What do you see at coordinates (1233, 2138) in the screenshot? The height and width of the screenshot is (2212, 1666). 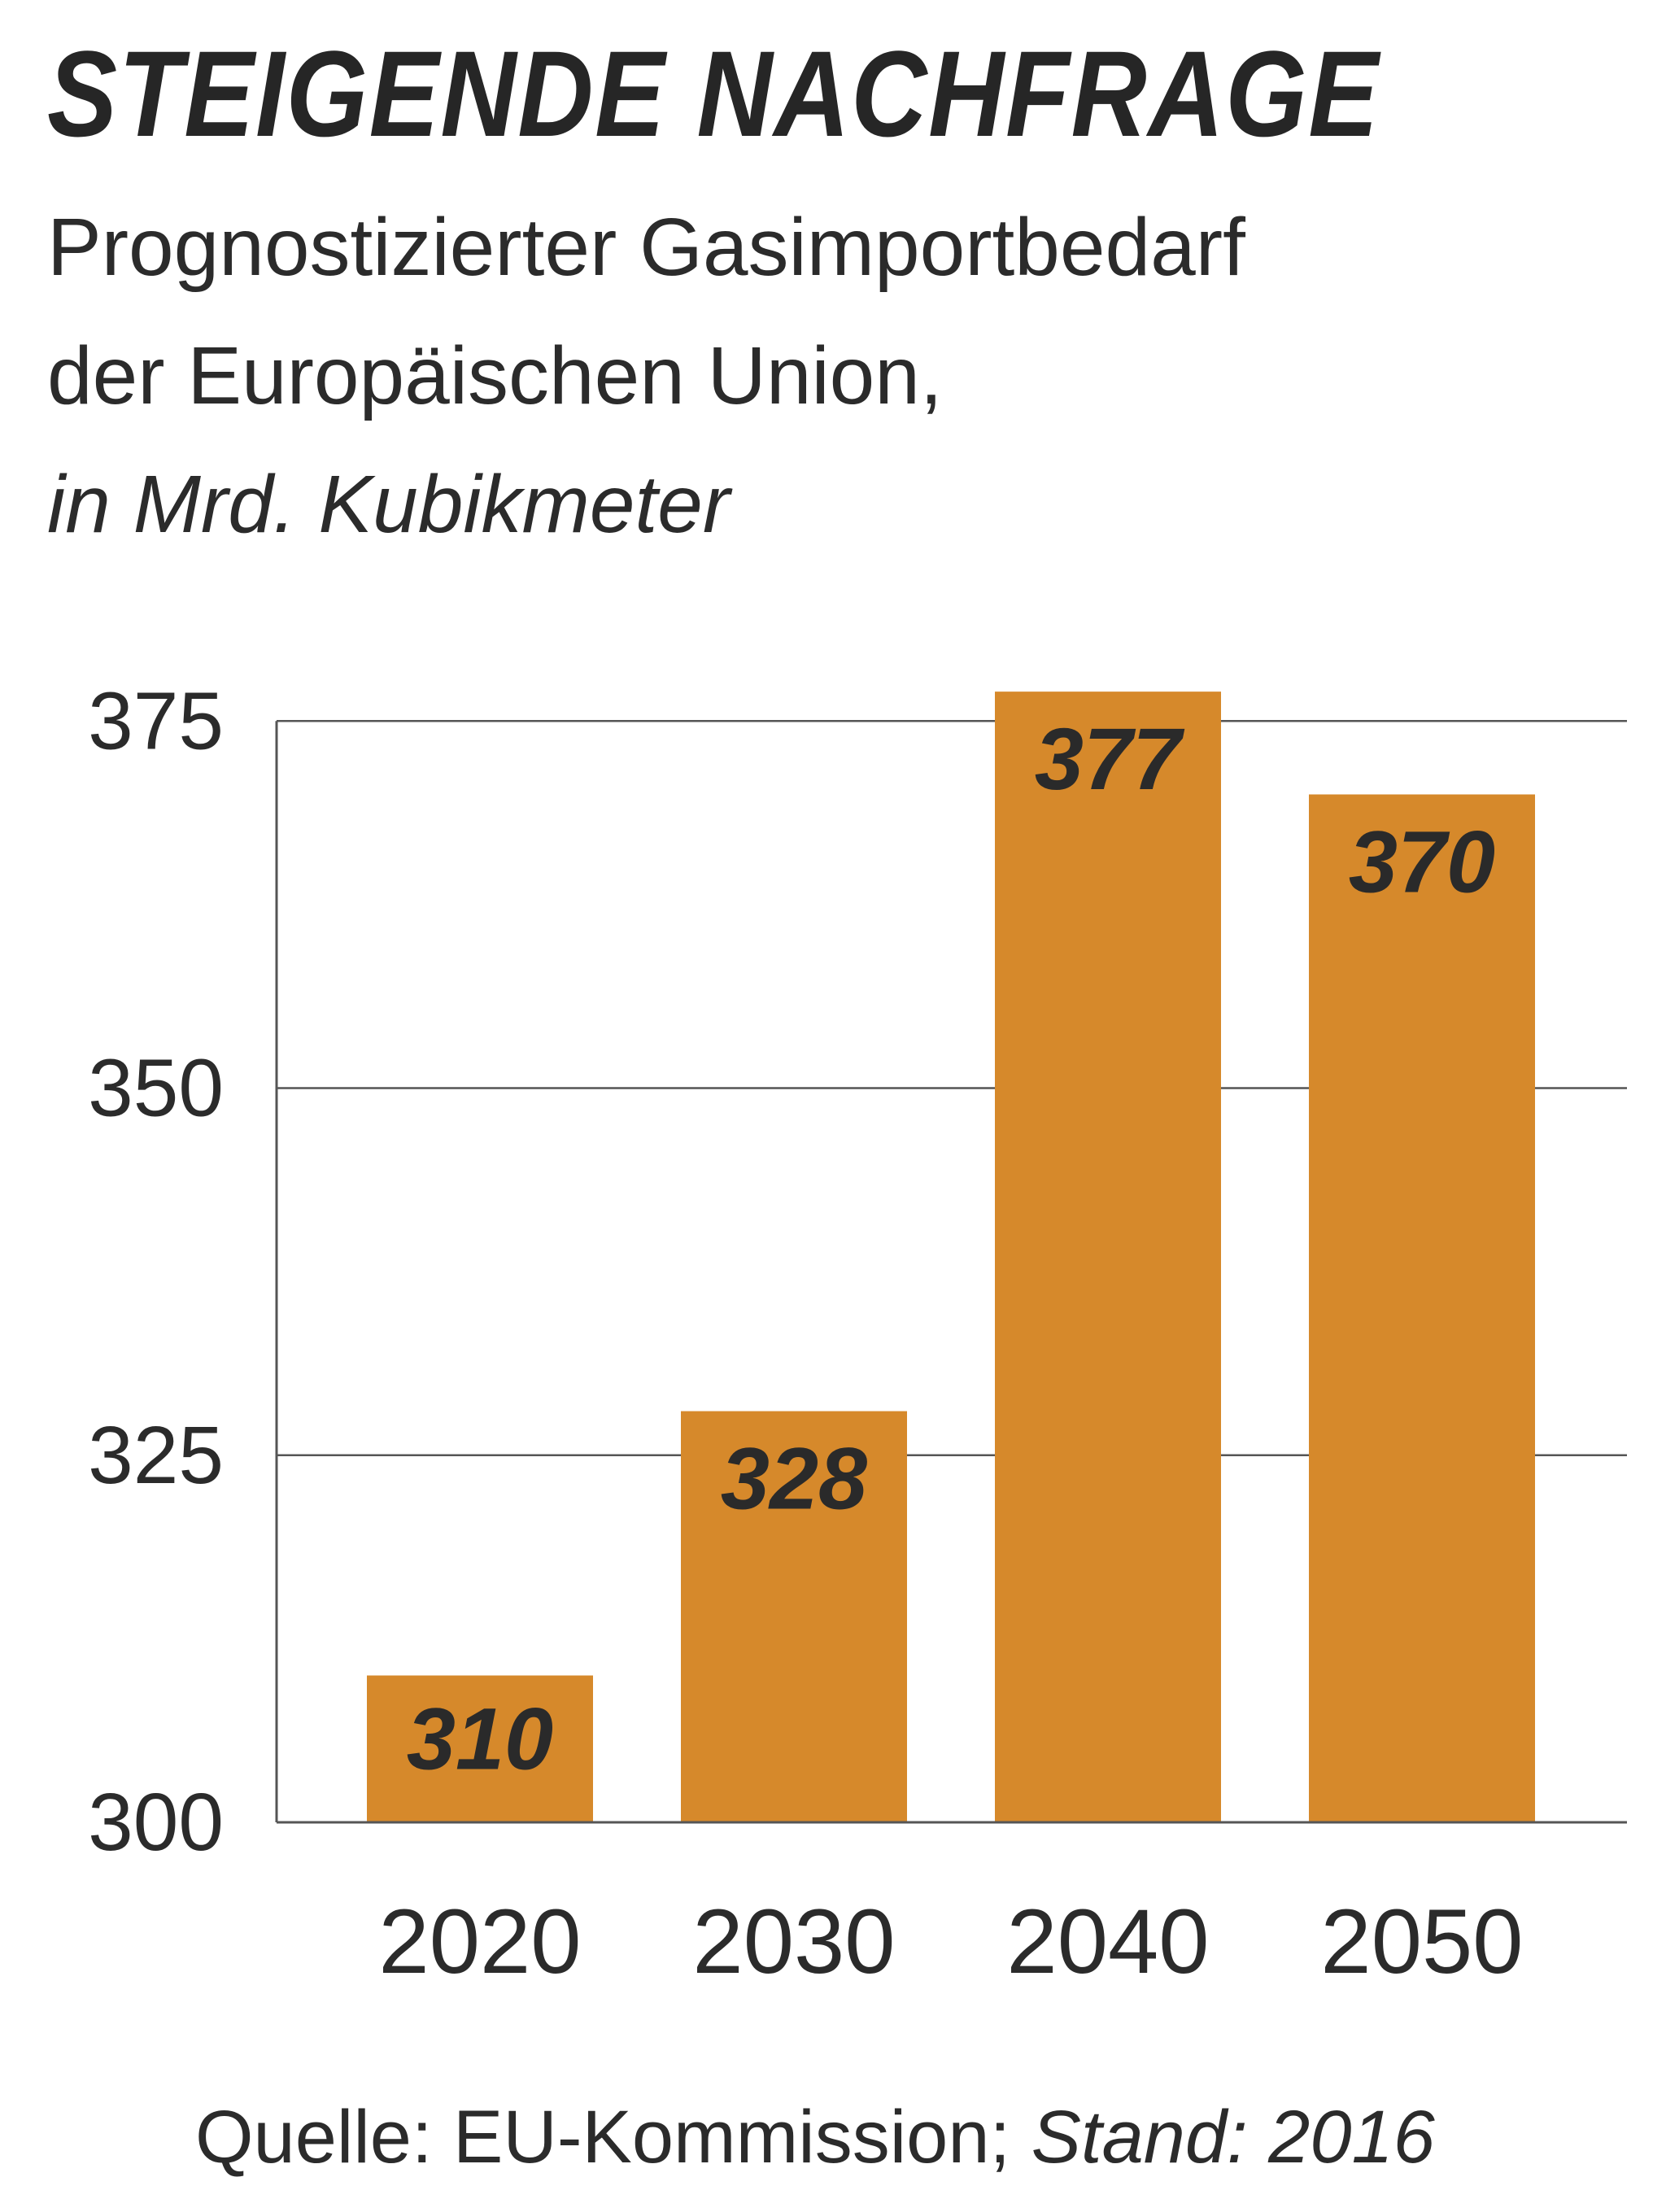 I see `source-date: Stand: 2016` at bounding box center [1233, 2138].